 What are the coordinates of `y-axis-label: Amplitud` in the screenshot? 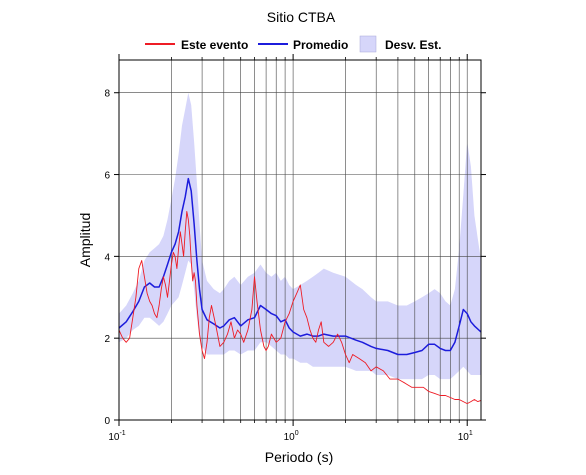 It's located at (85, 240).